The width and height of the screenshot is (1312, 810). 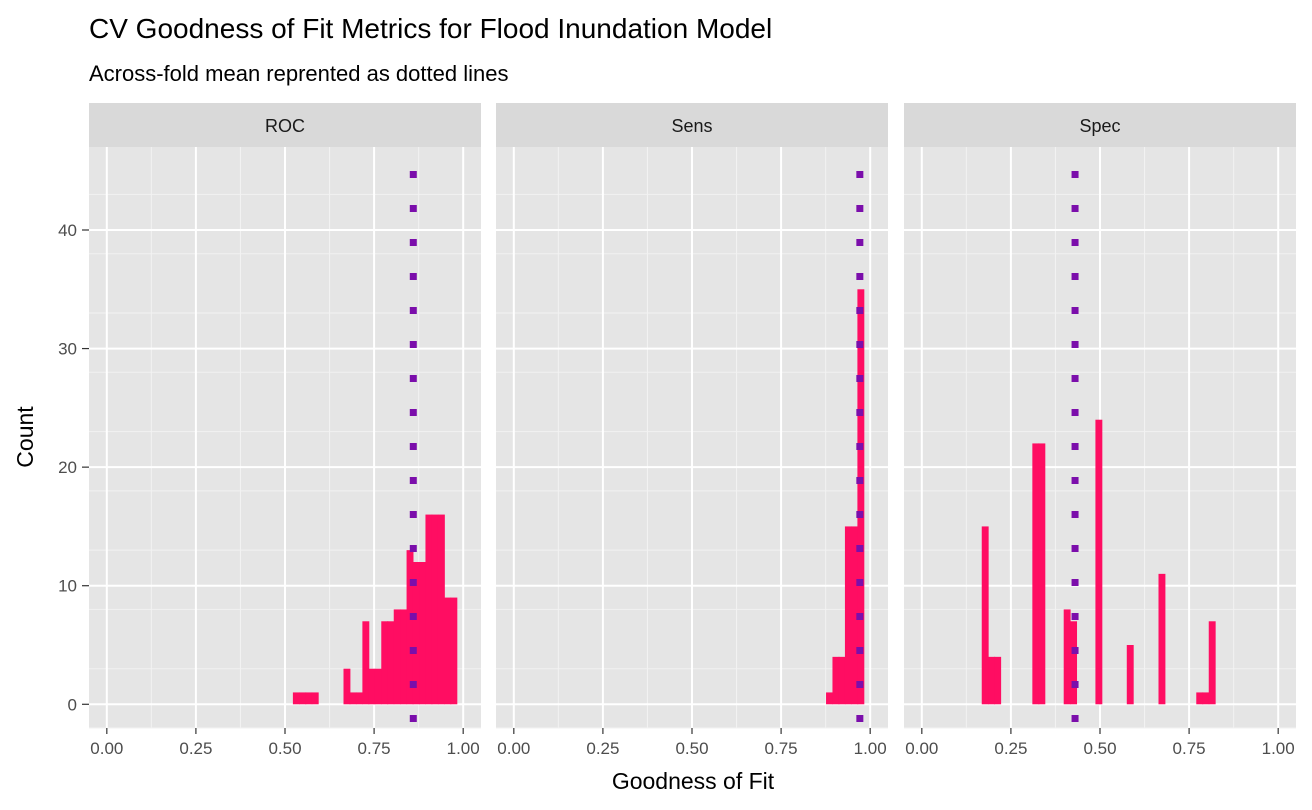 I want to click on y-tick-label: 10, so click(x=67, y=586).